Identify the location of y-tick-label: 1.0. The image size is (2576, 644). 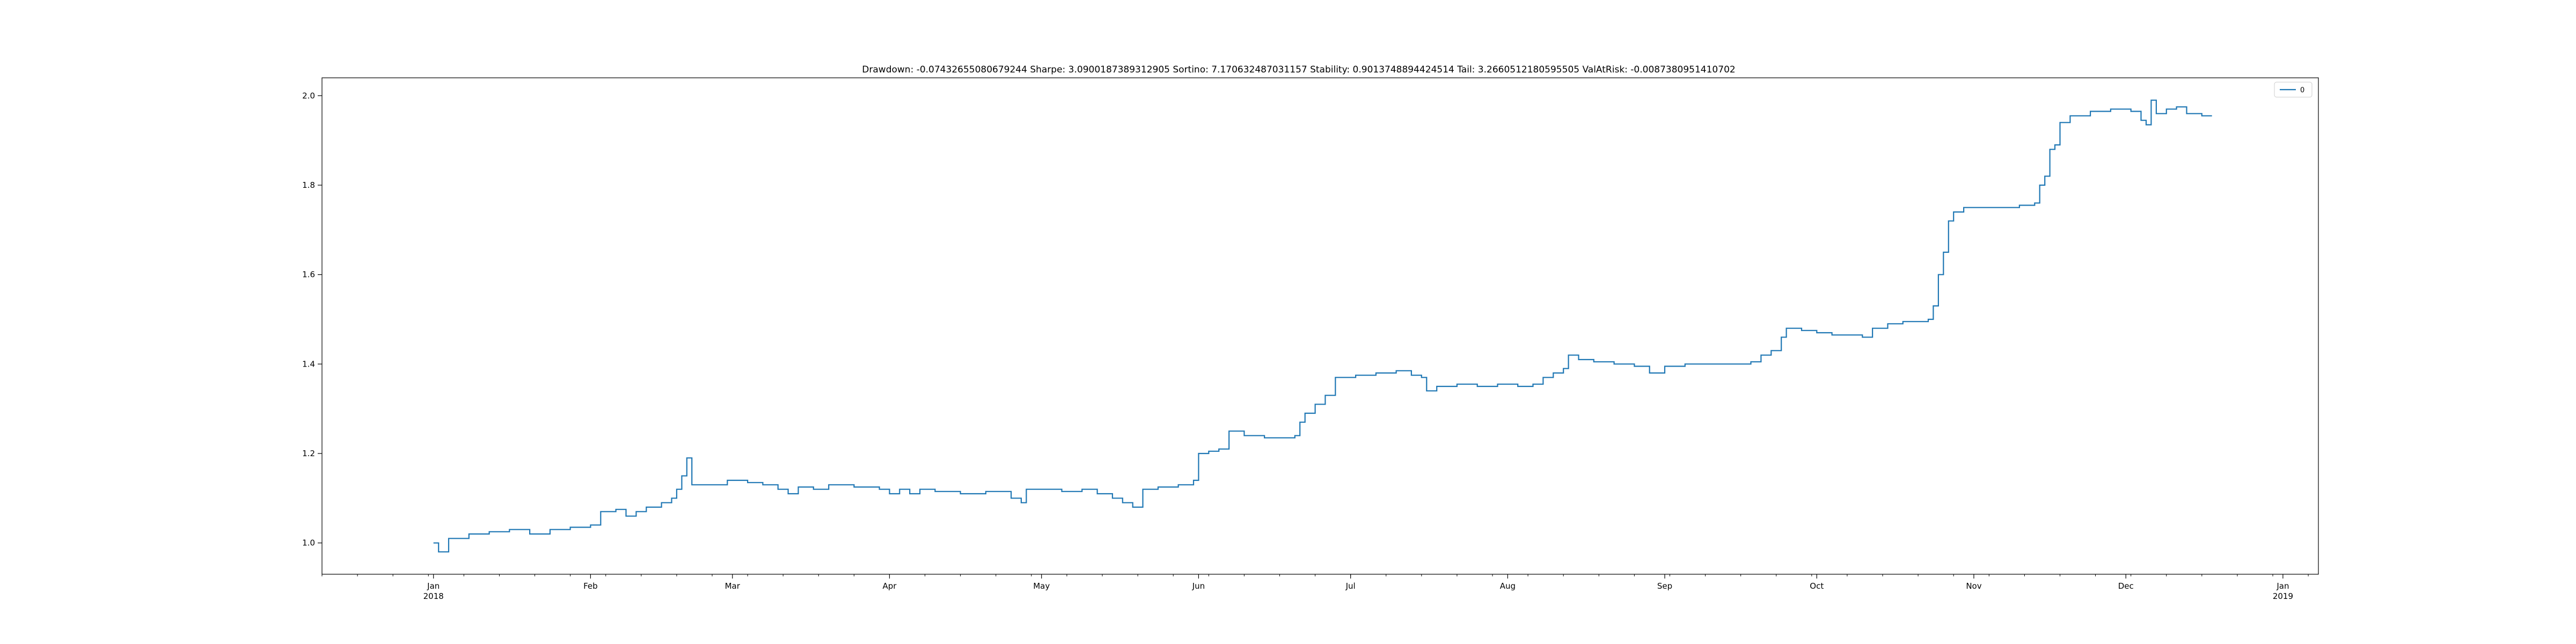
(308, 543).